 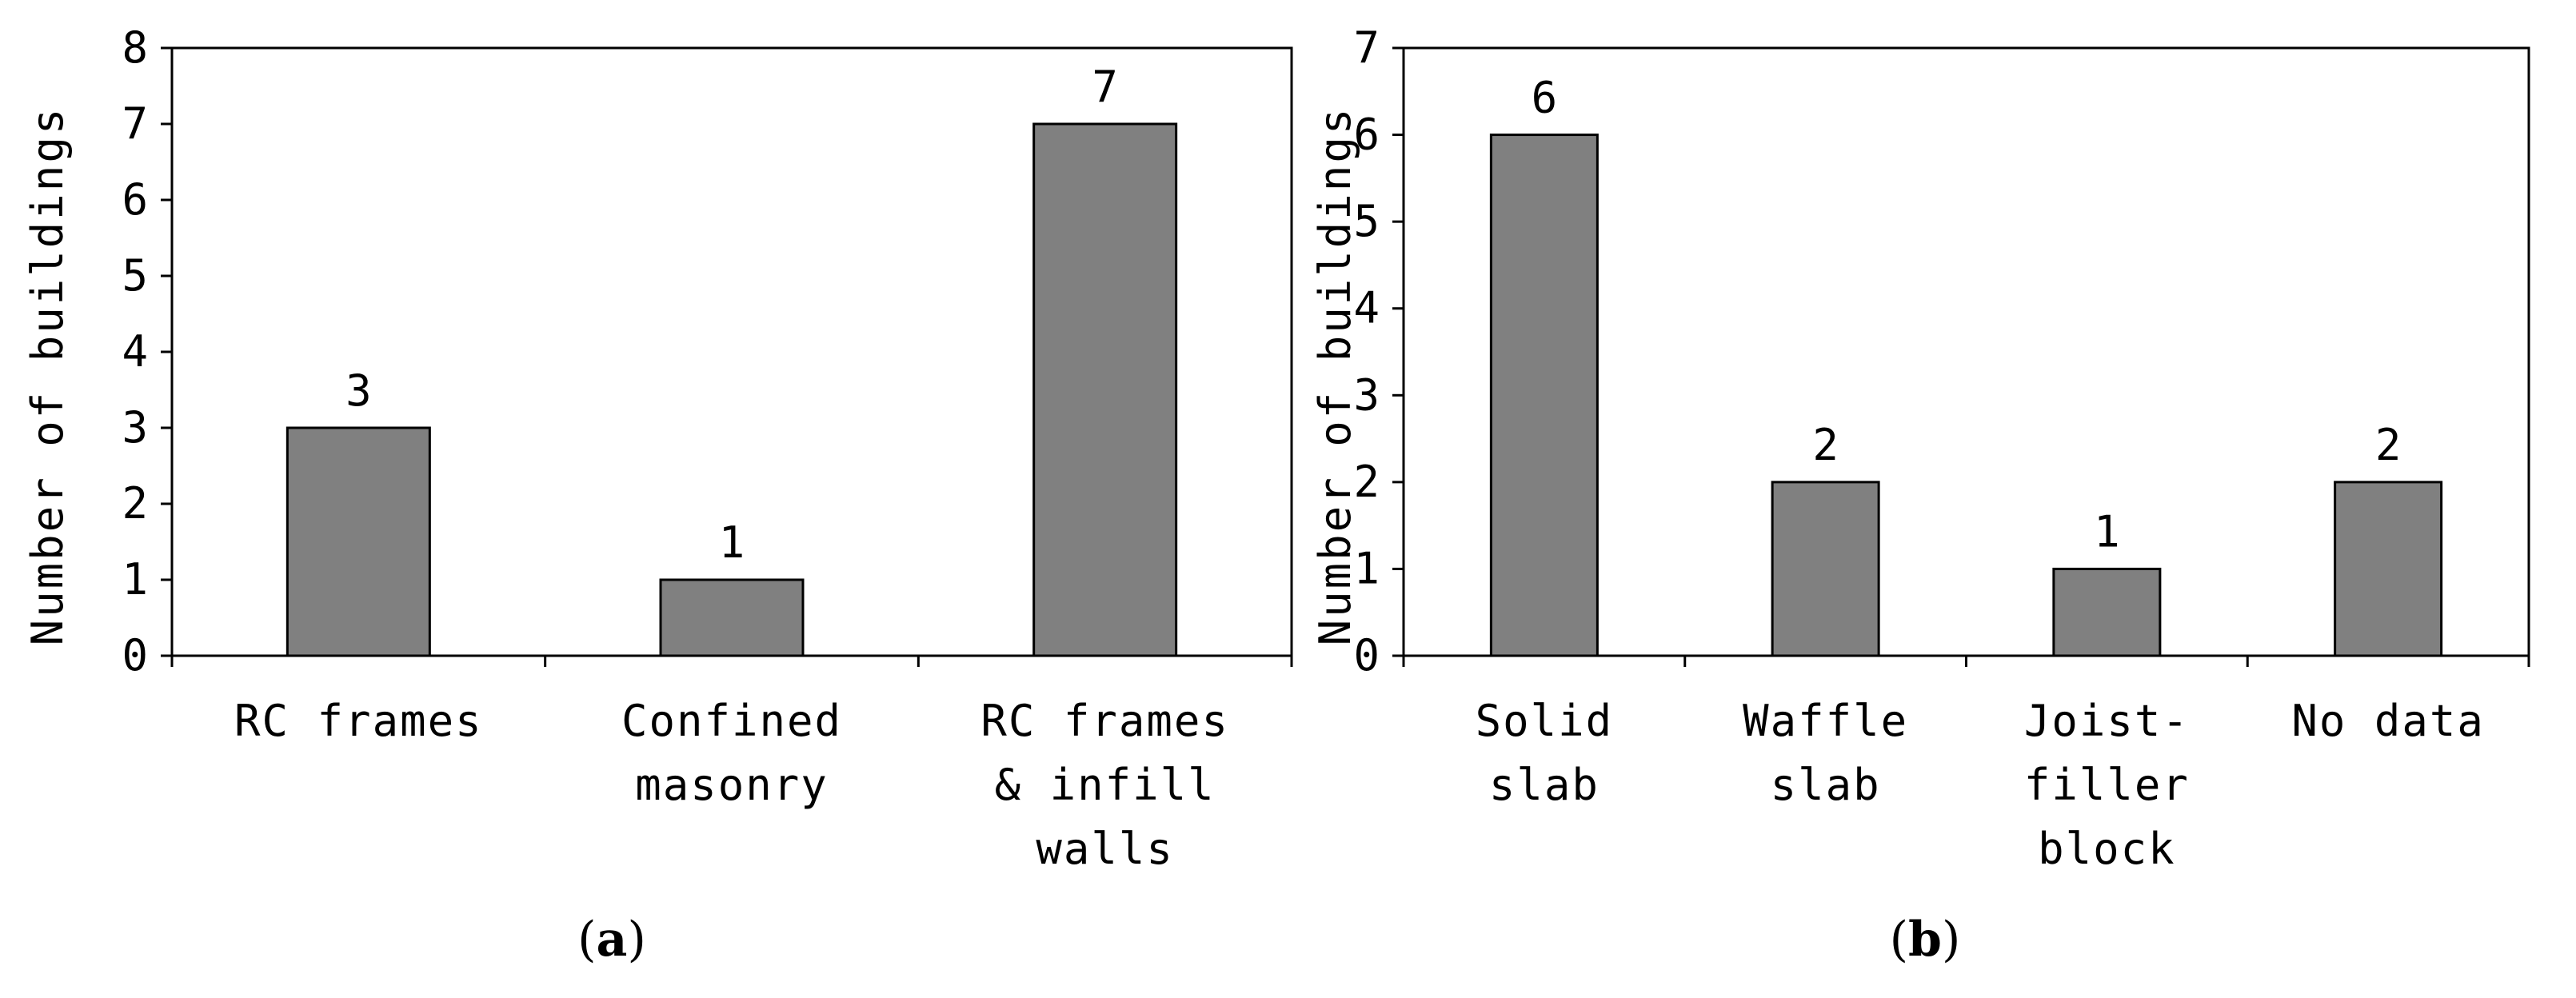 What do you see at coordinates (2107, 849) in the screenshot?
I see `x-category-label: block` at bounding box center [2107, 849].